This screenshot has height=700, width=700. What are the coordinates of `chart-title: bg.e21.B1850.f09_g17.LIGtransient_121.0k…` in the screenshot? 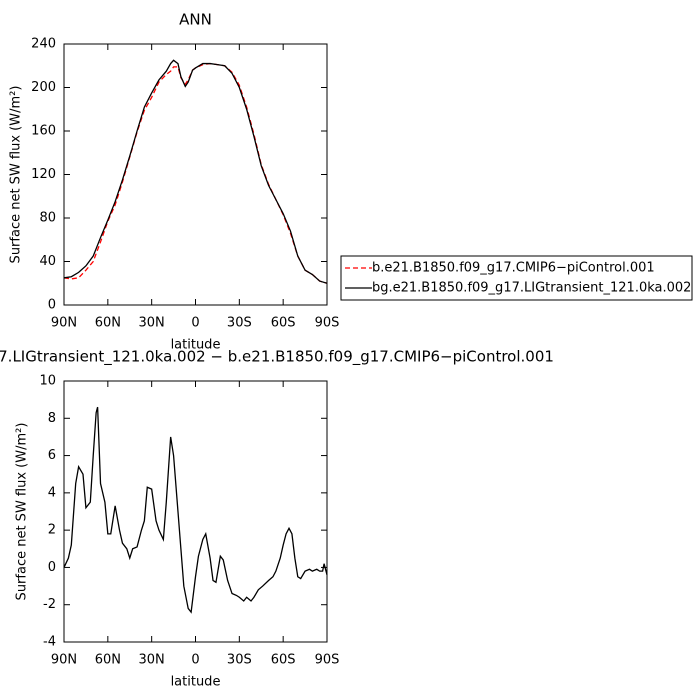 It's located at (277, 357).